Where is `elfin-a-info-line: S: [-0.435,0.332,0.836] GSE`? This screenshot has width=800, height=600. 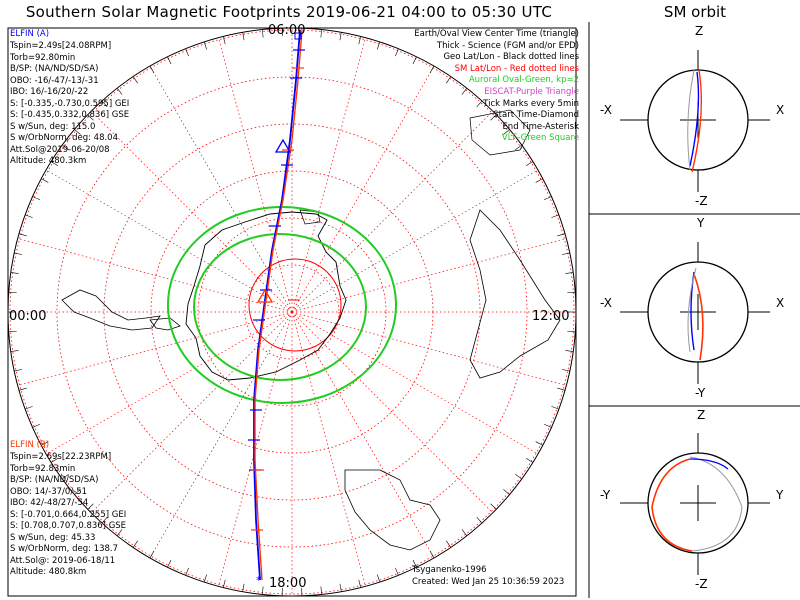 elfin-a-info-line: S: [-0.435,0.332,0.836] GSE is located at coordinates (70, 115).